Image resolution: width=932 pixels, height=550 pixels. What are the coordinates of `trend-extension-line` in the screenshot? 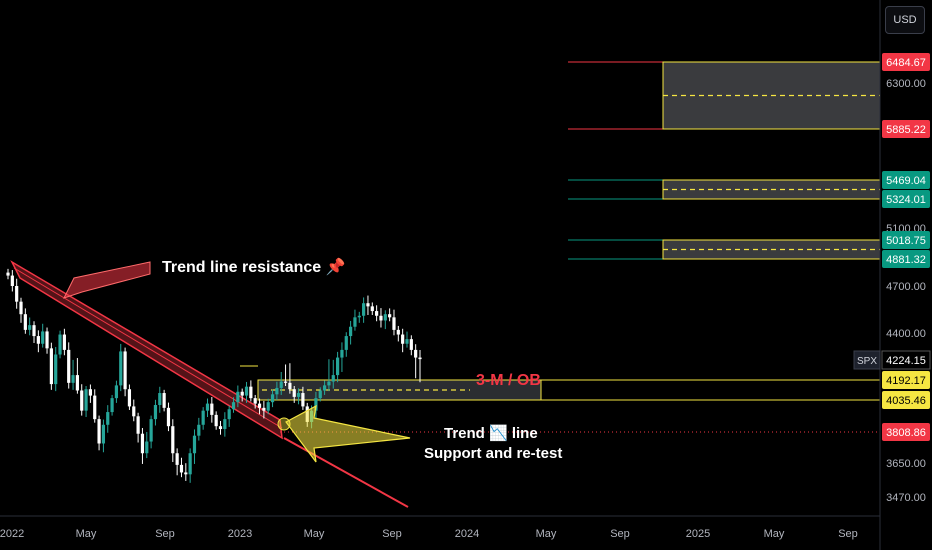 It's located at (346, 472).